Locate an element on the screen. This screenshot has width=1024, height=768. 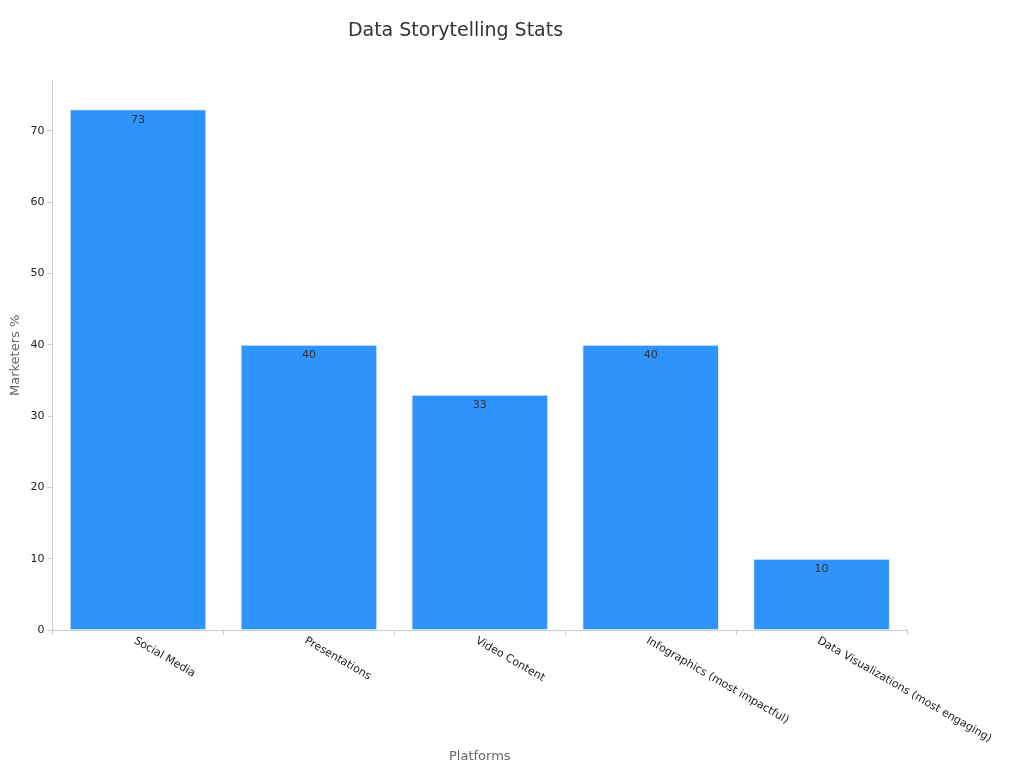
chart-title: Data Storytelling Stats is located at coordinates (455, 29).